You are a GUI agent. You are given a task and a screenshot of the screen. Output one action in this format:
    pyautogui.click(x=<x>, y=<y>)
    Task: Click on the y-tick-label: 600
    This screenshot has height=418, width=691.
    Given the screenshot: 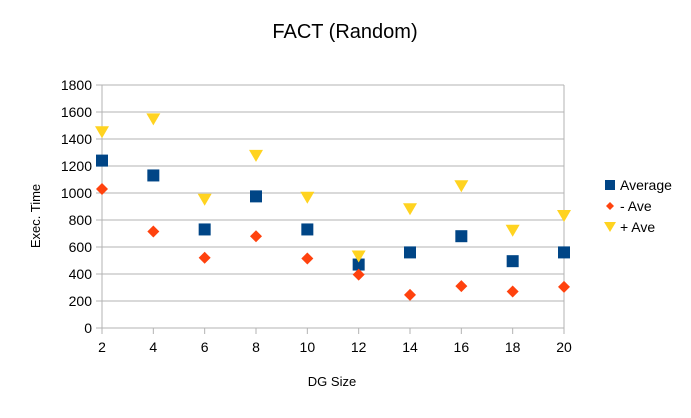 What is the action you would take?
    pyautogui.click(x=81, y=247)
    